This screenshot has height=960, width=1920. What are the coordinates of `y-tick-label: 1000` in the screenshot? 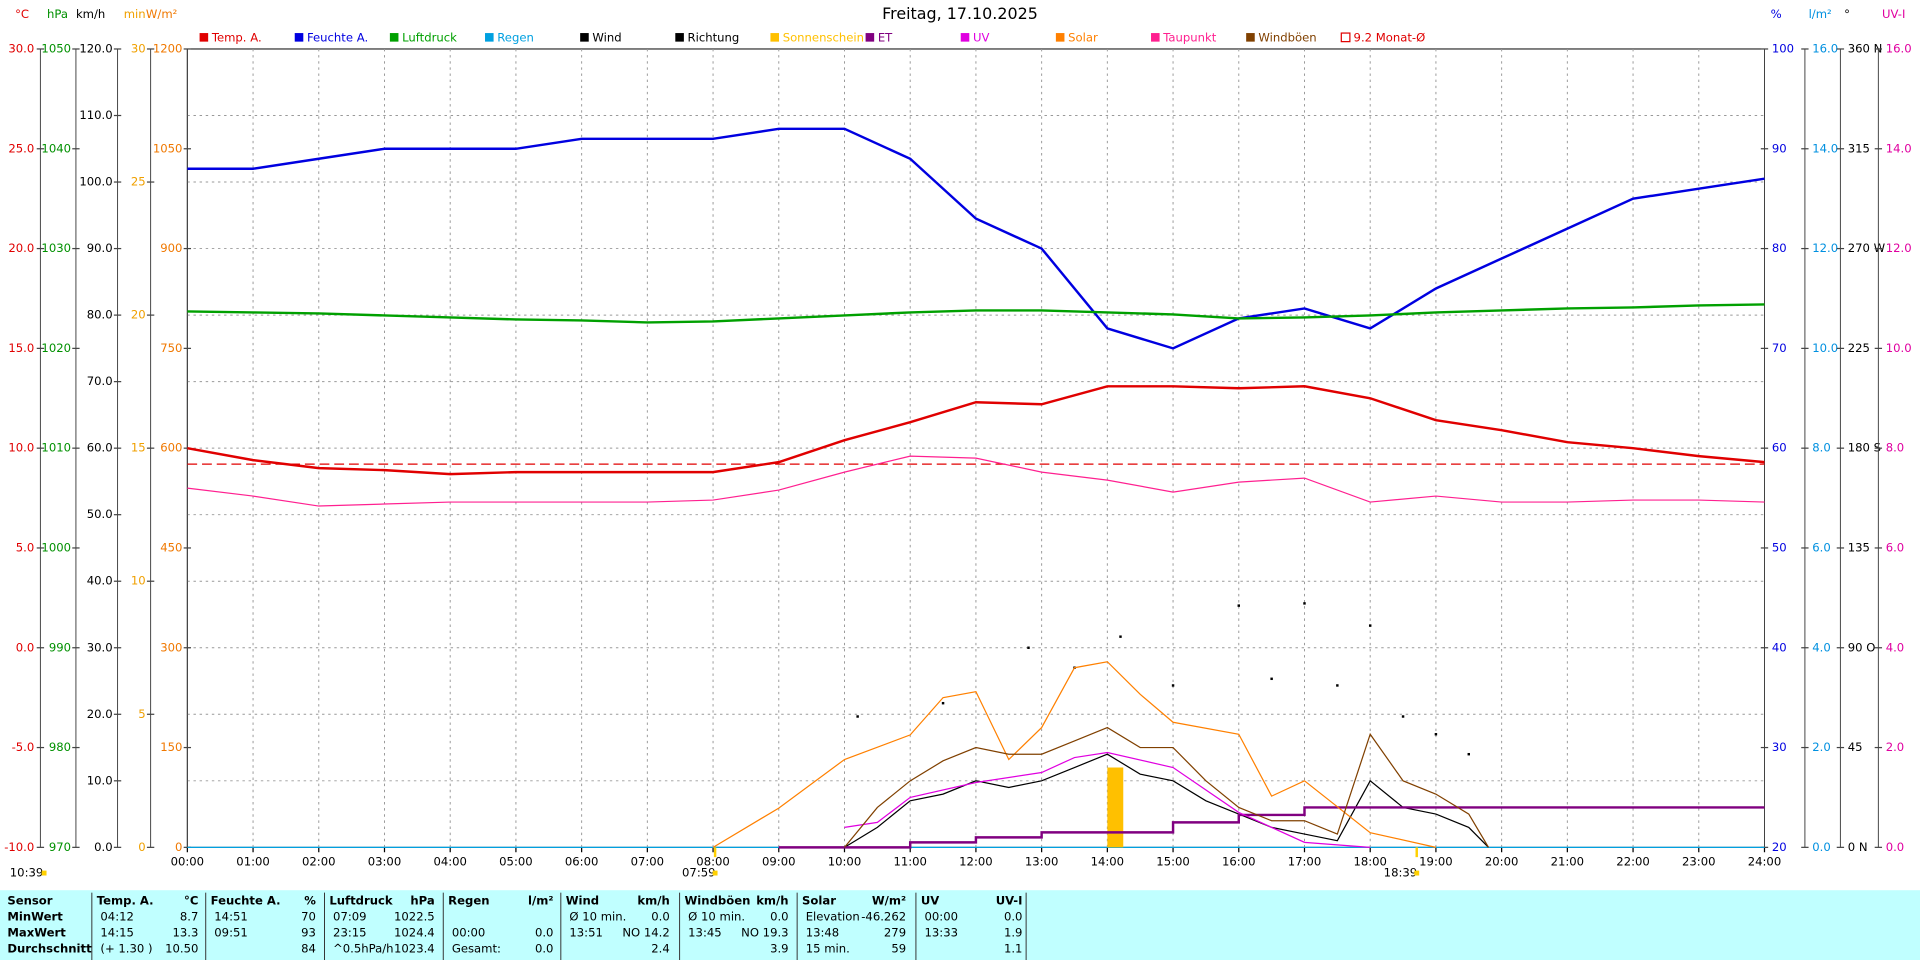 It's located at (56, 547).